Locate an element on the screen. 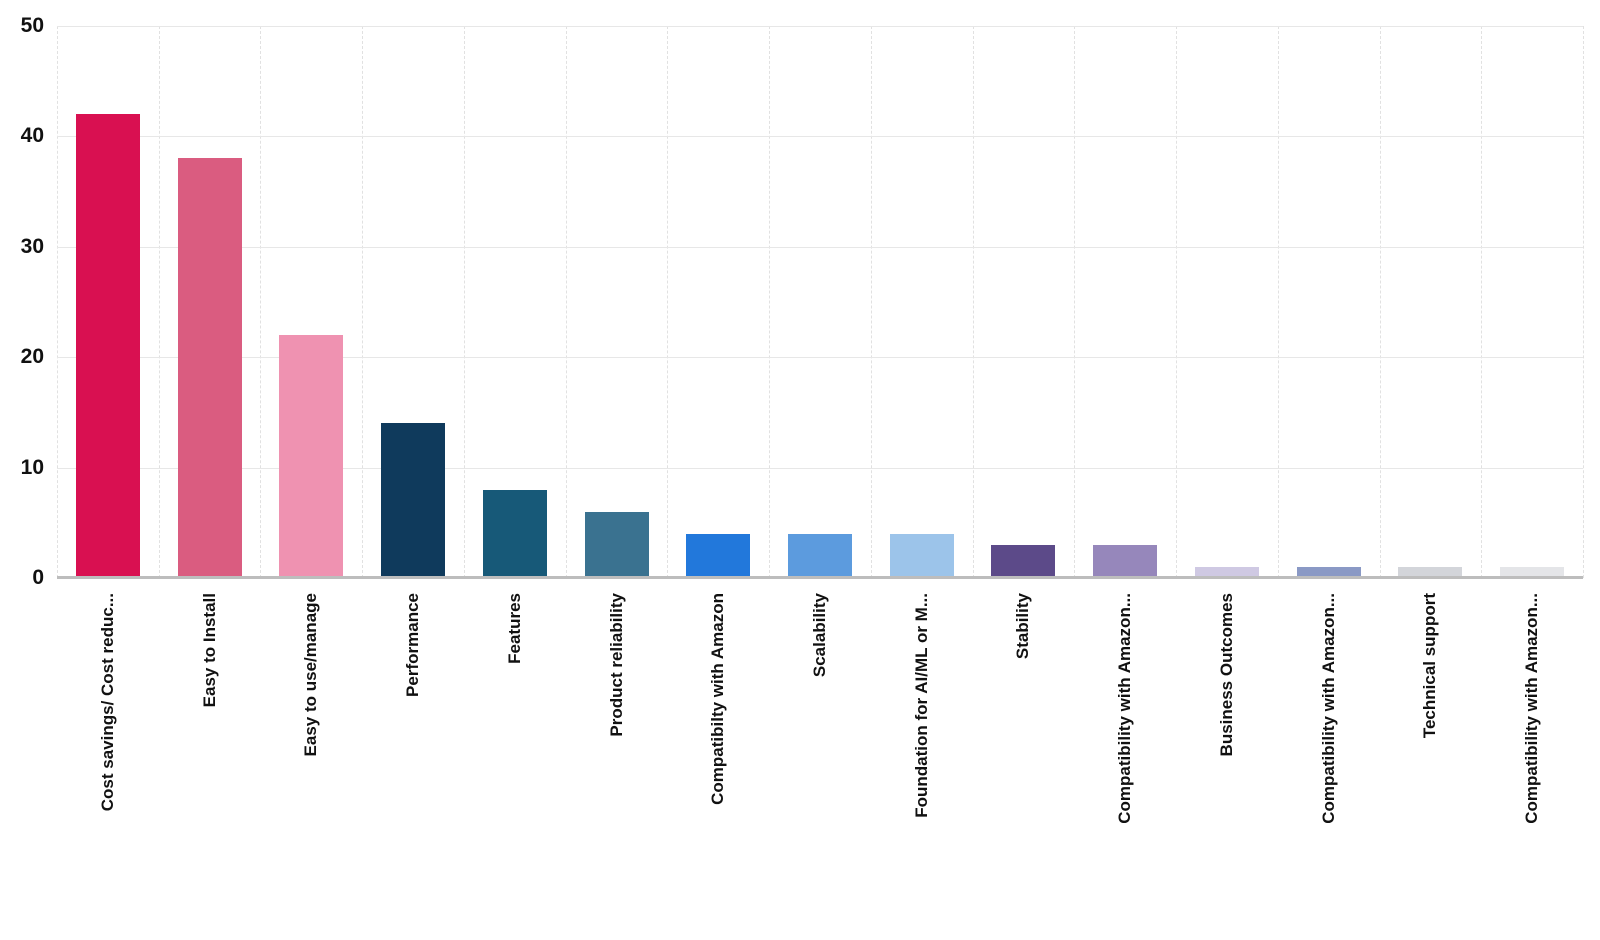 The height and width of the screenshot is (940, 1600). x-axis-label: Performance is located at coordinates (412, 645).